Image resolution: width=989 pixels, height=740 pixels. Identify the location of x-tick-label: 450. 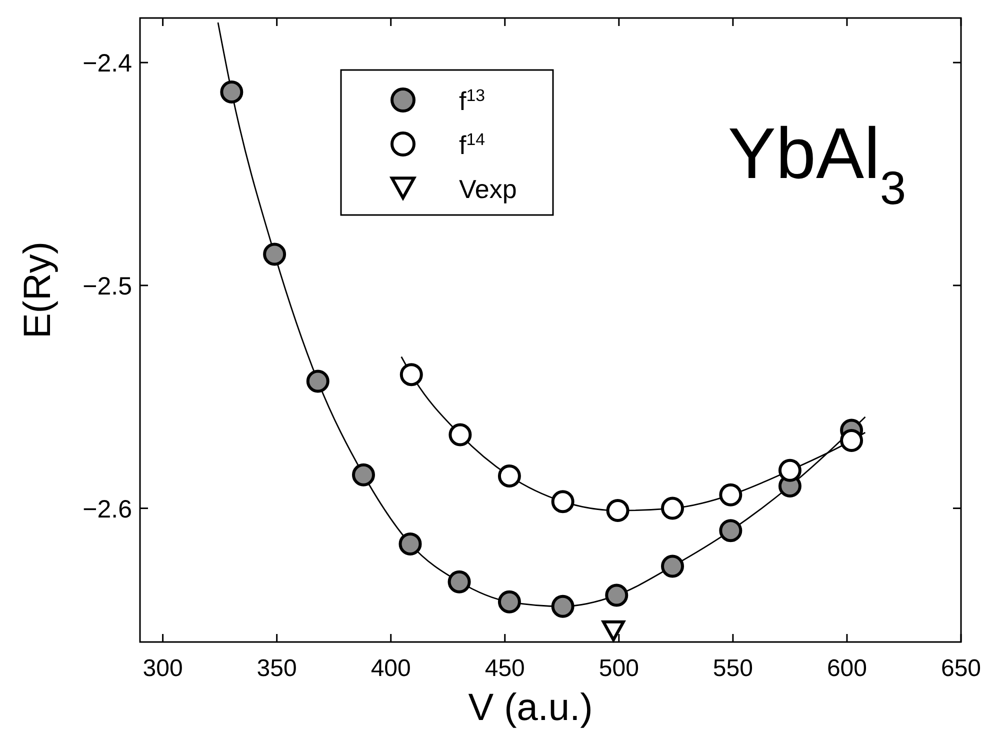
(504, 668).